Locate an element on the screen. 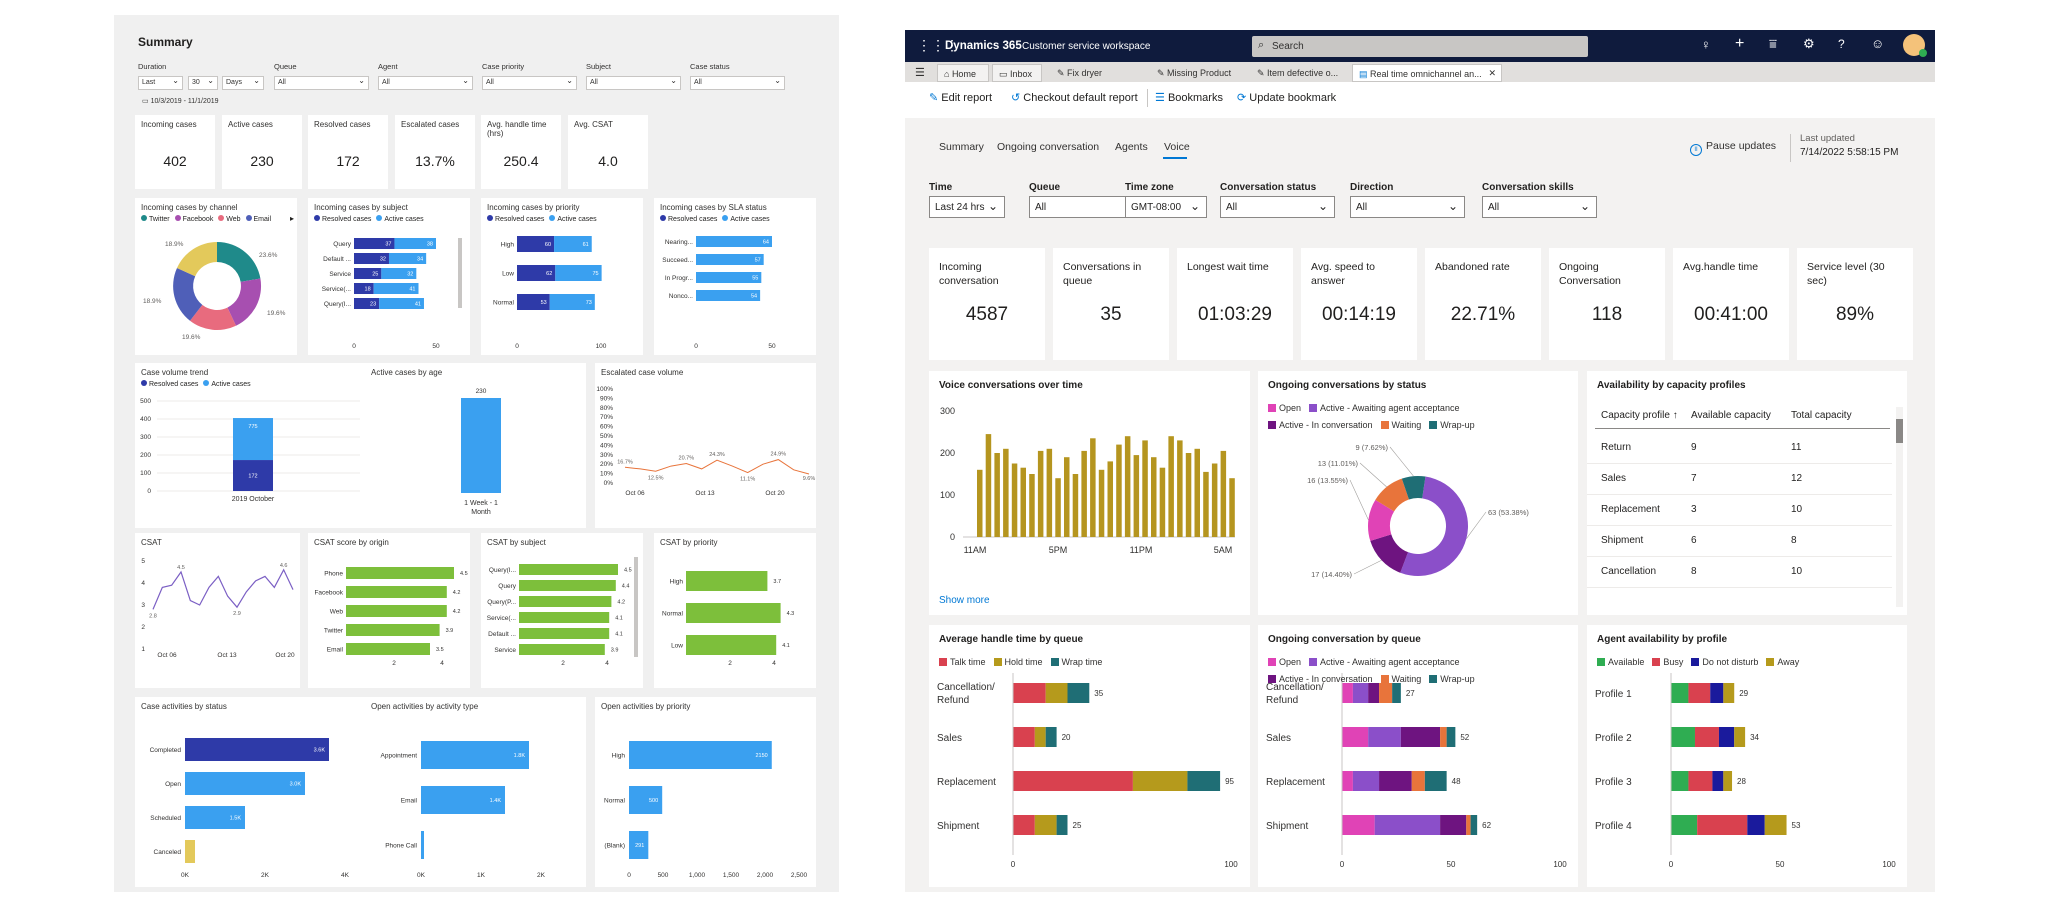  summary-title: Summary is located at coordinates (165, 42).